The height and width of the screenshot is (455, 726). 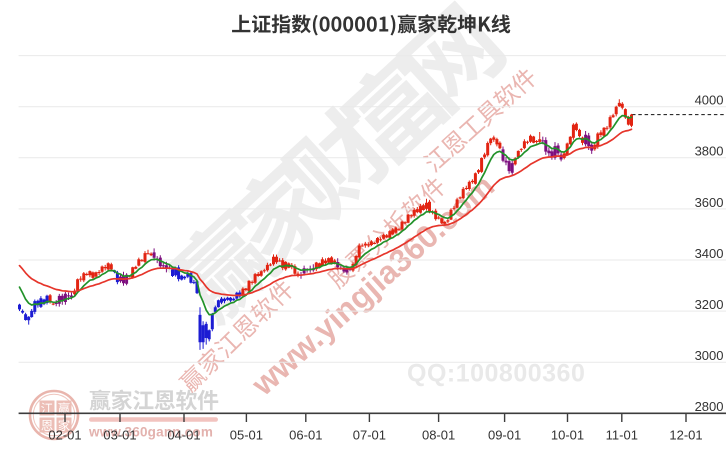 I want to click on svg-text: 3600, so click(x=709, y=202).